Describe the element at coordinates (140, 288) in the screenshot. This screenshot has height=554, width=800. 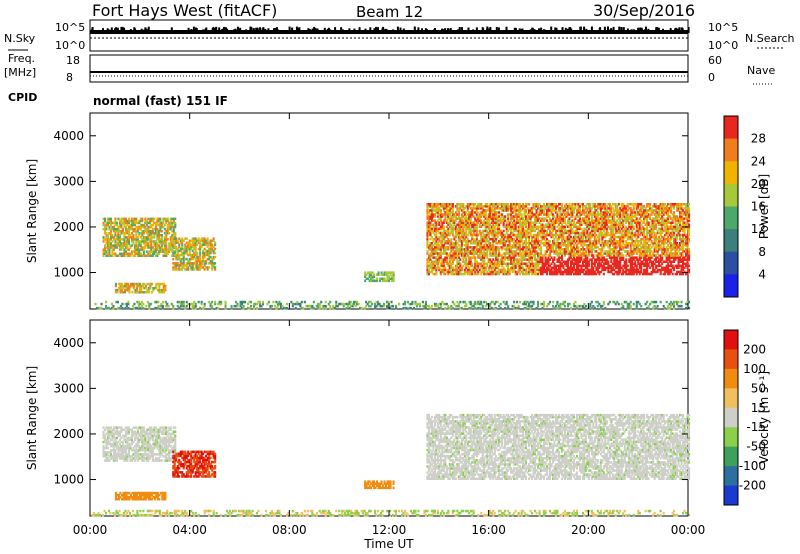
I see `echo-region` at that location.